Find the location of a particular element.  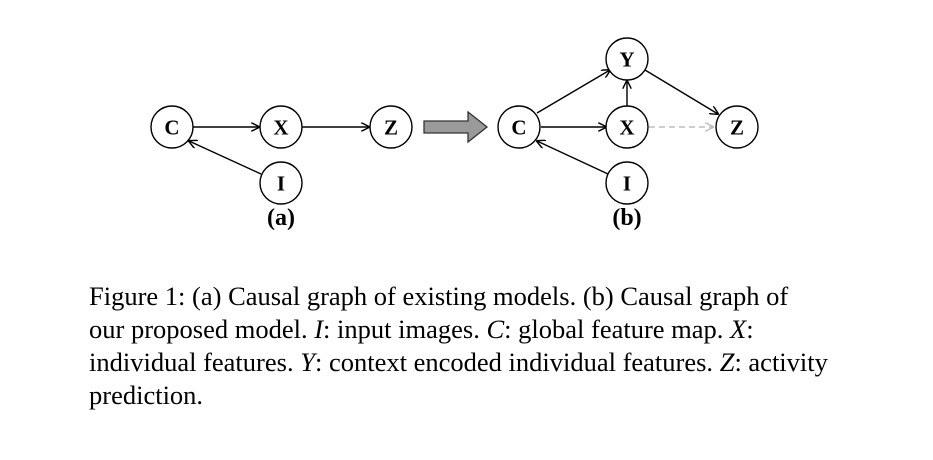

node-a-c-label: C is located at coordinates (171, 128).